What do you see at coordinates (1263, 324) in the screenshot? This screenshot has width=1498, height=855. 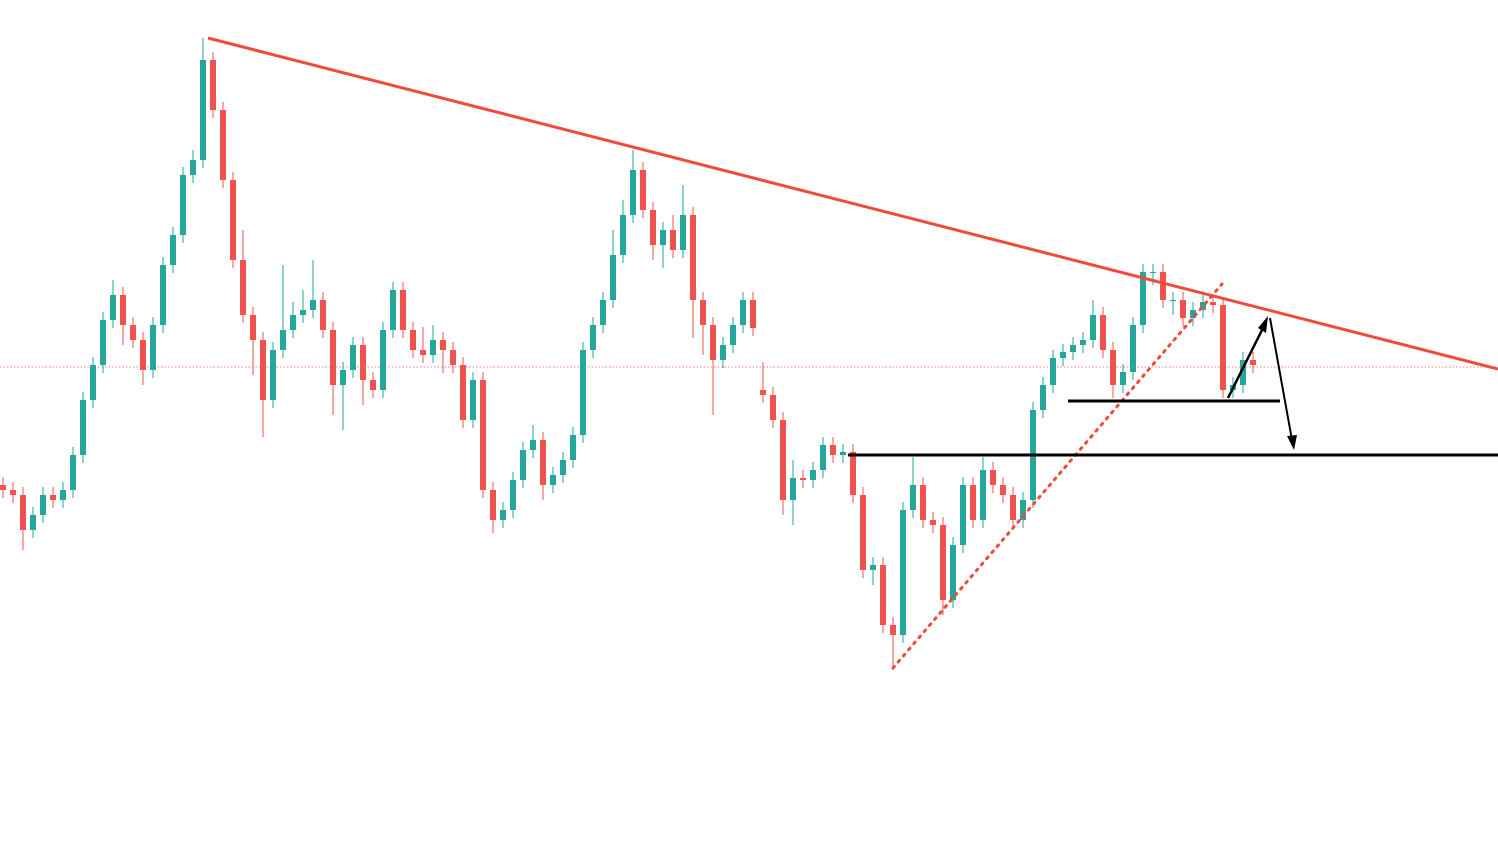 I see `arrow-up-head` at bounding box center [1263, 324].